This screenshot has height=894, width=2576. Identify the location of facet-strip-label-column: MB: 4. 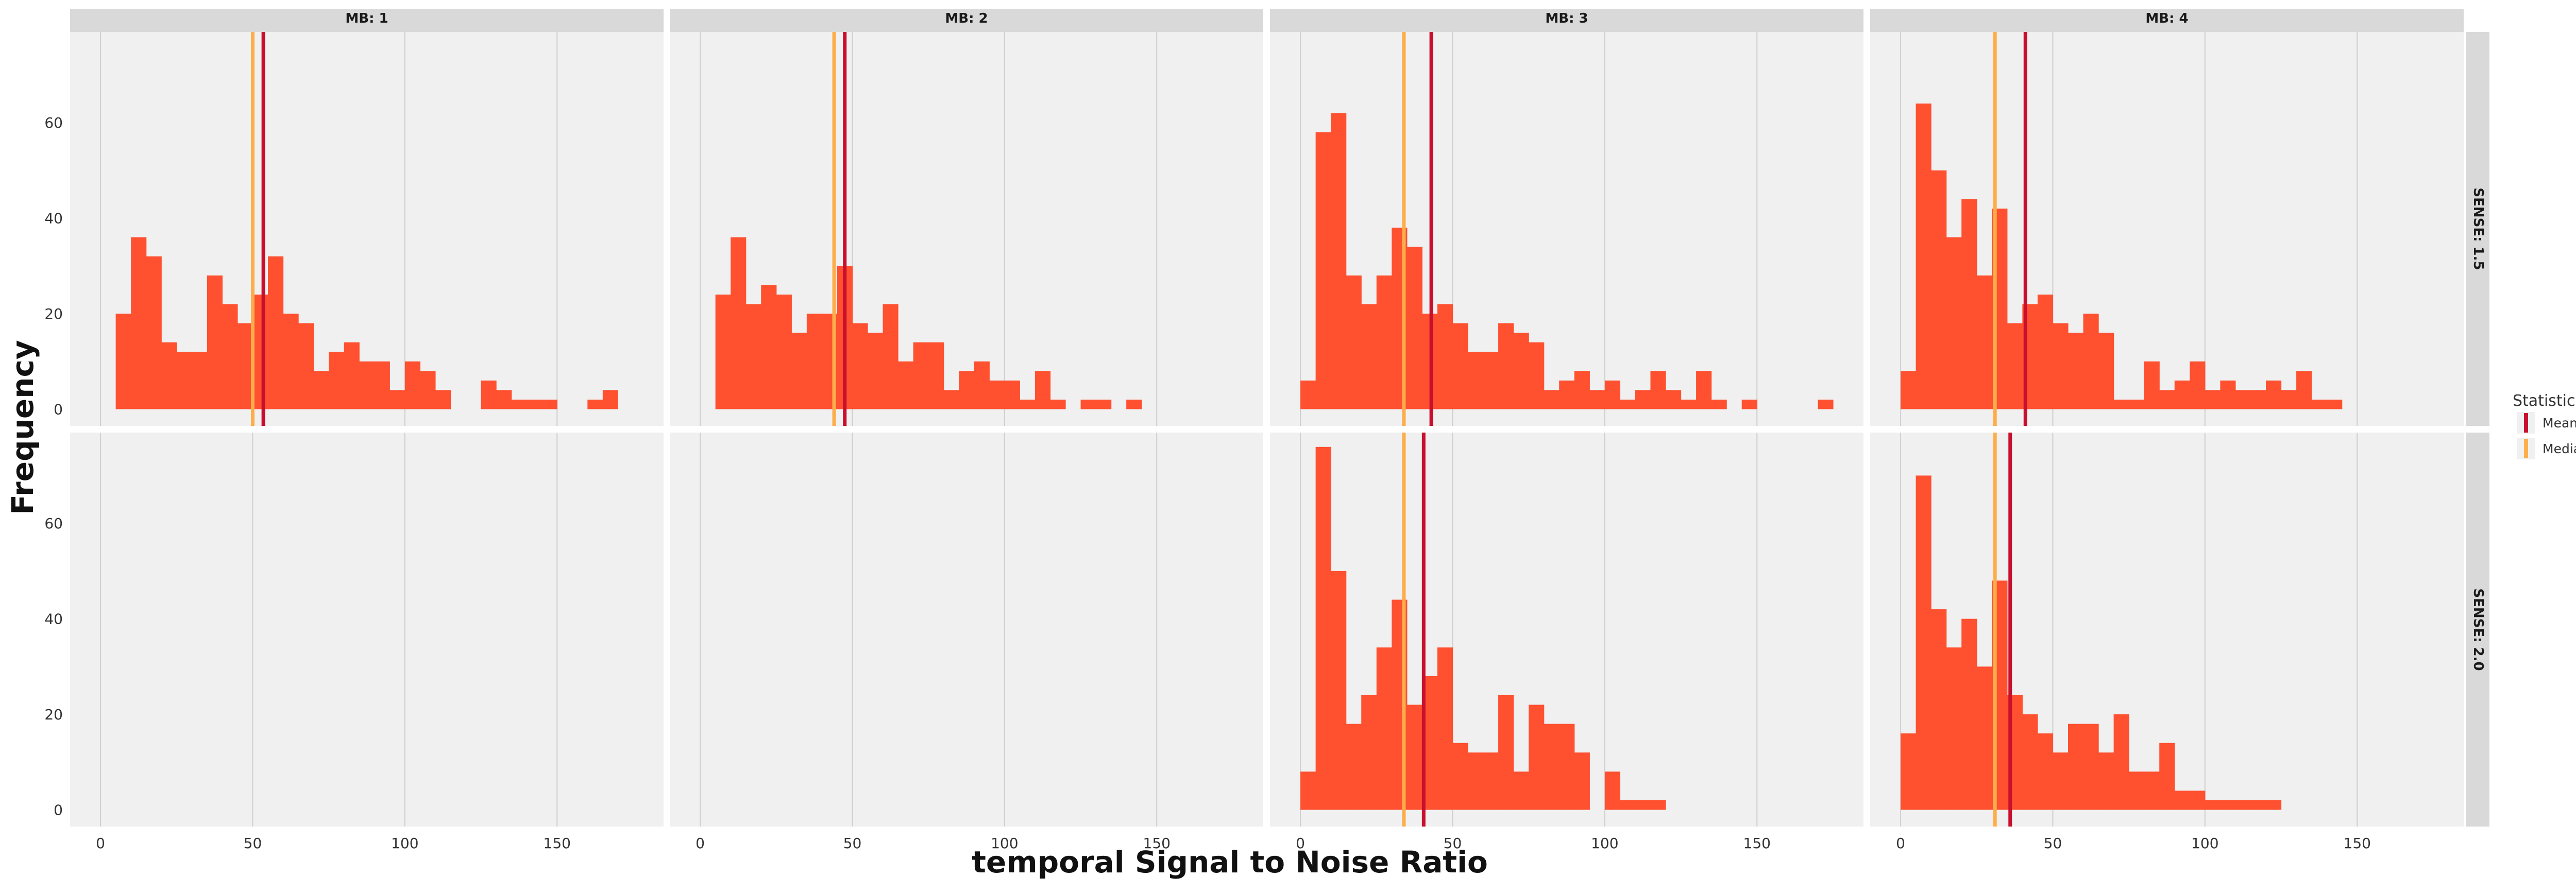
(2166, 18).